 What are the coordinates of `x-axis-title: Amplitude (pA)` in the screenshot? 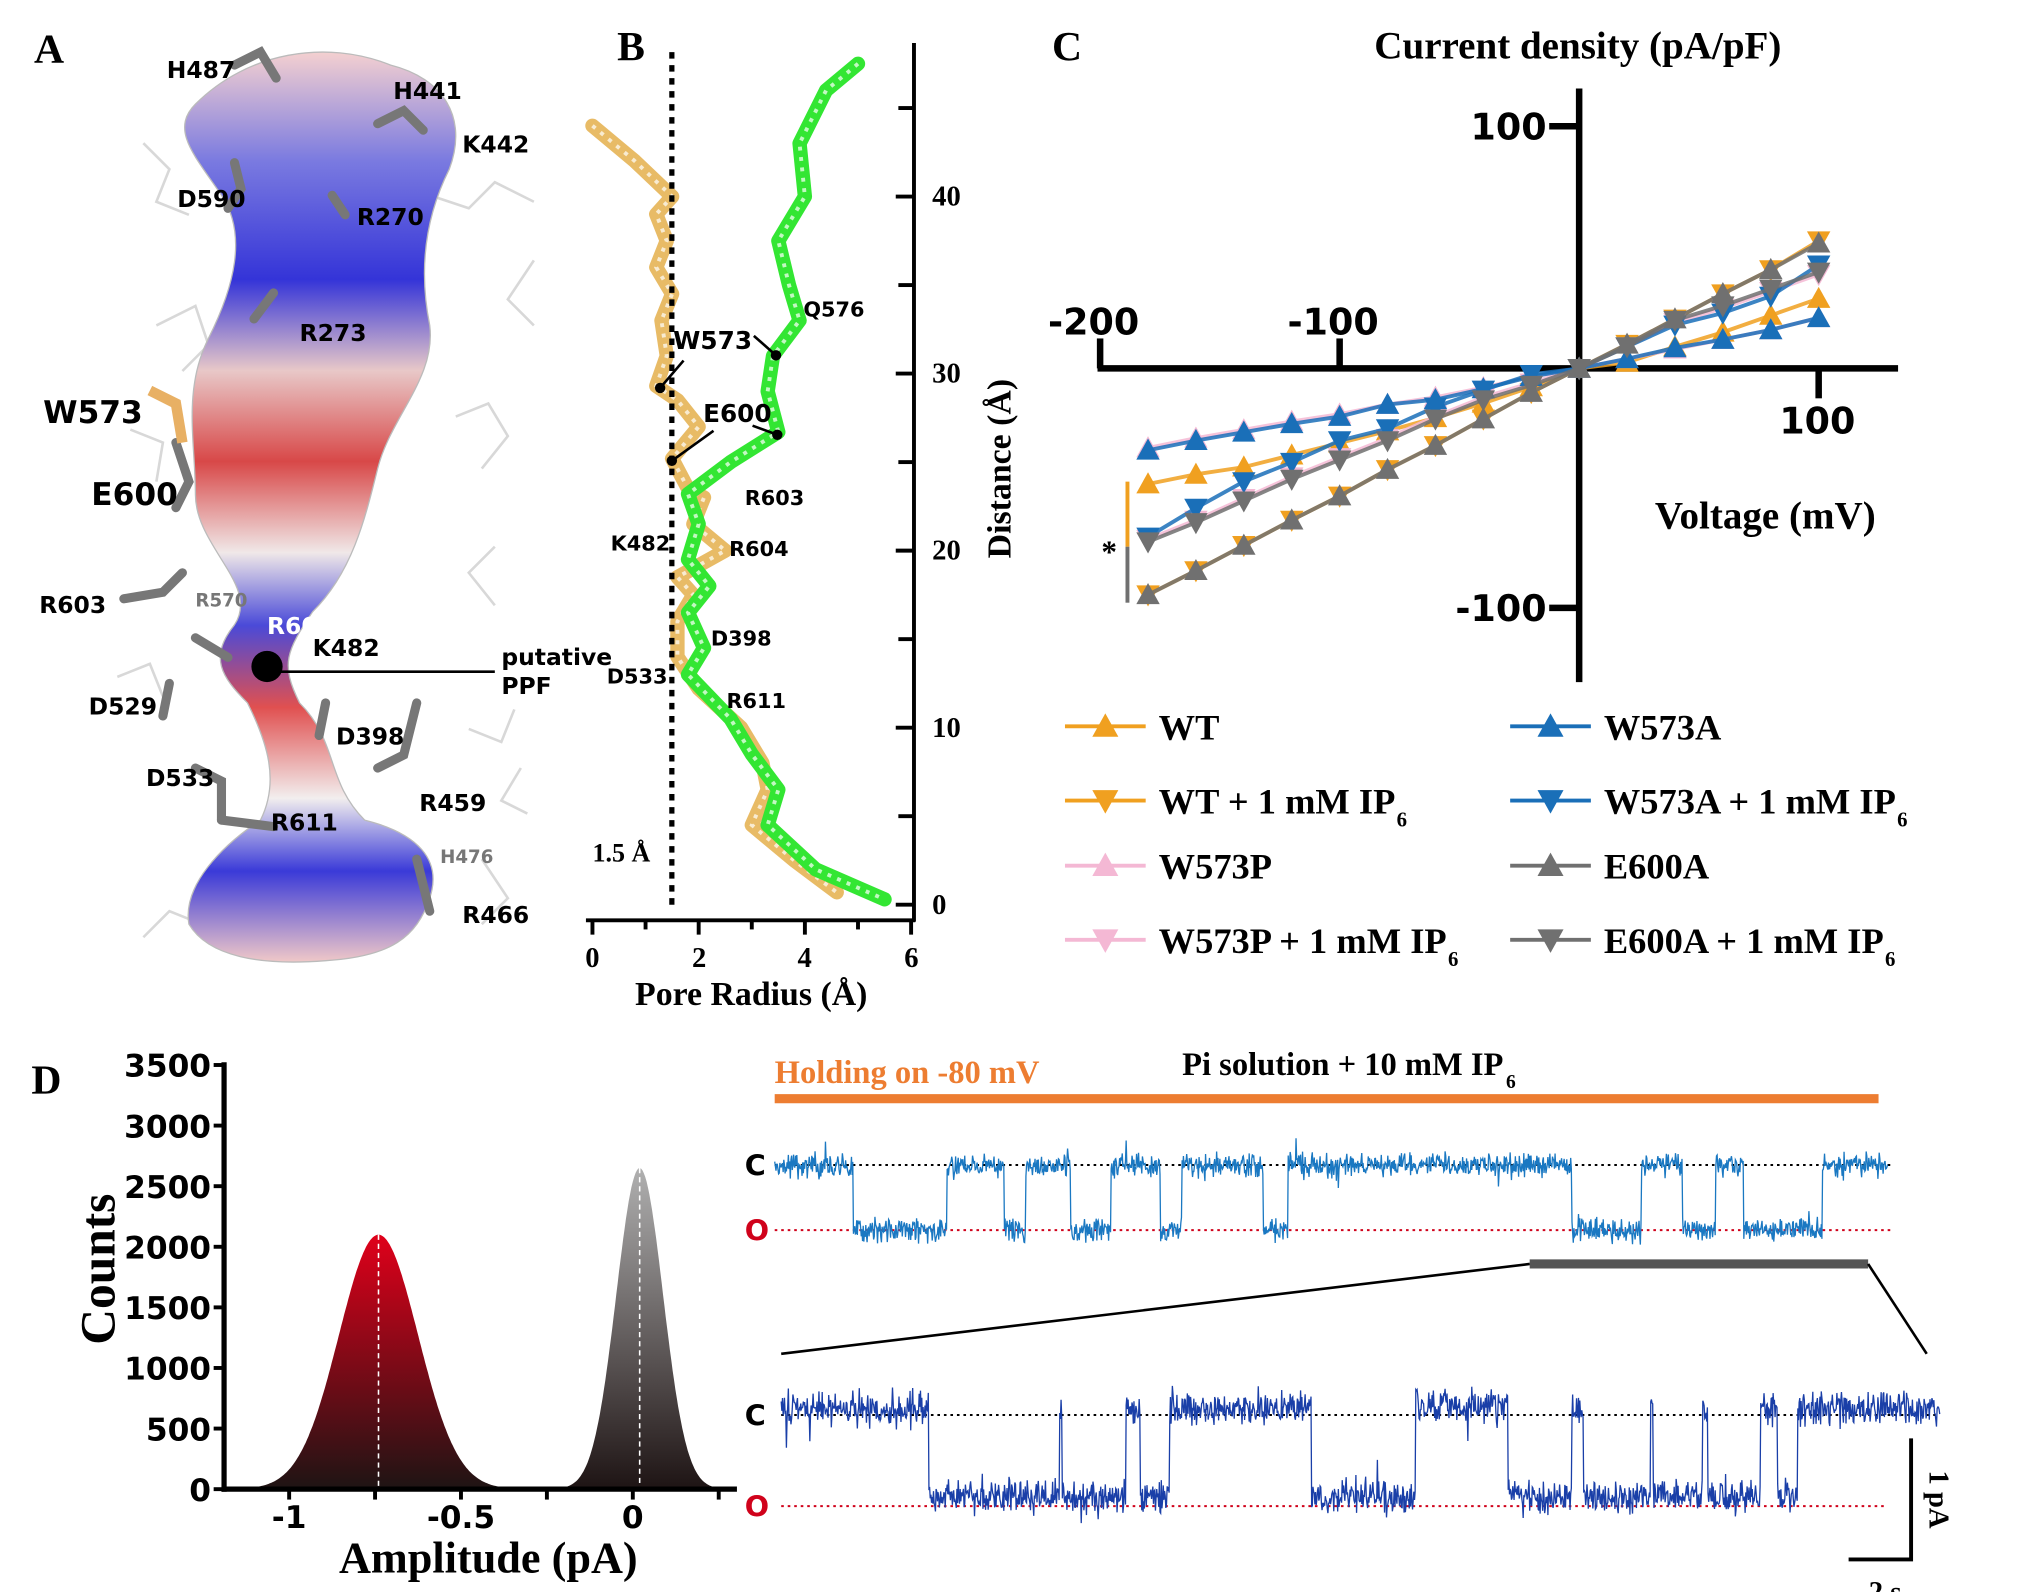 It's located at (488, 1557).